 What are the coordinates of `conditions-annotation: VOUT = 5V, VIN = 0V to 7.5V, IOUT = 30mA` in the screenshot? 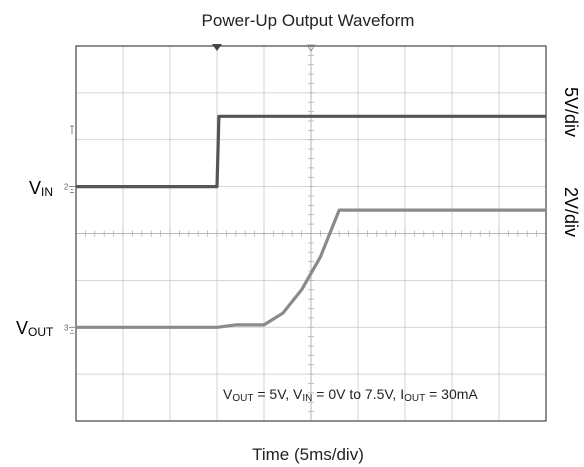 It's located at (350, 395).